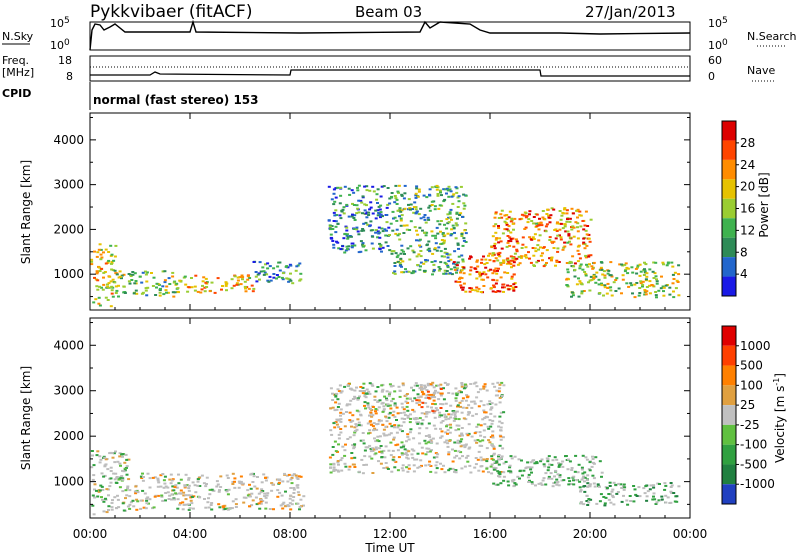 Image resolution: width=800 pixels, height=554 pixels. What do you see at coordinates (68, 482) in the screenshot?
I see `y-tick-label: 1000` at bounding box center [68, 482].